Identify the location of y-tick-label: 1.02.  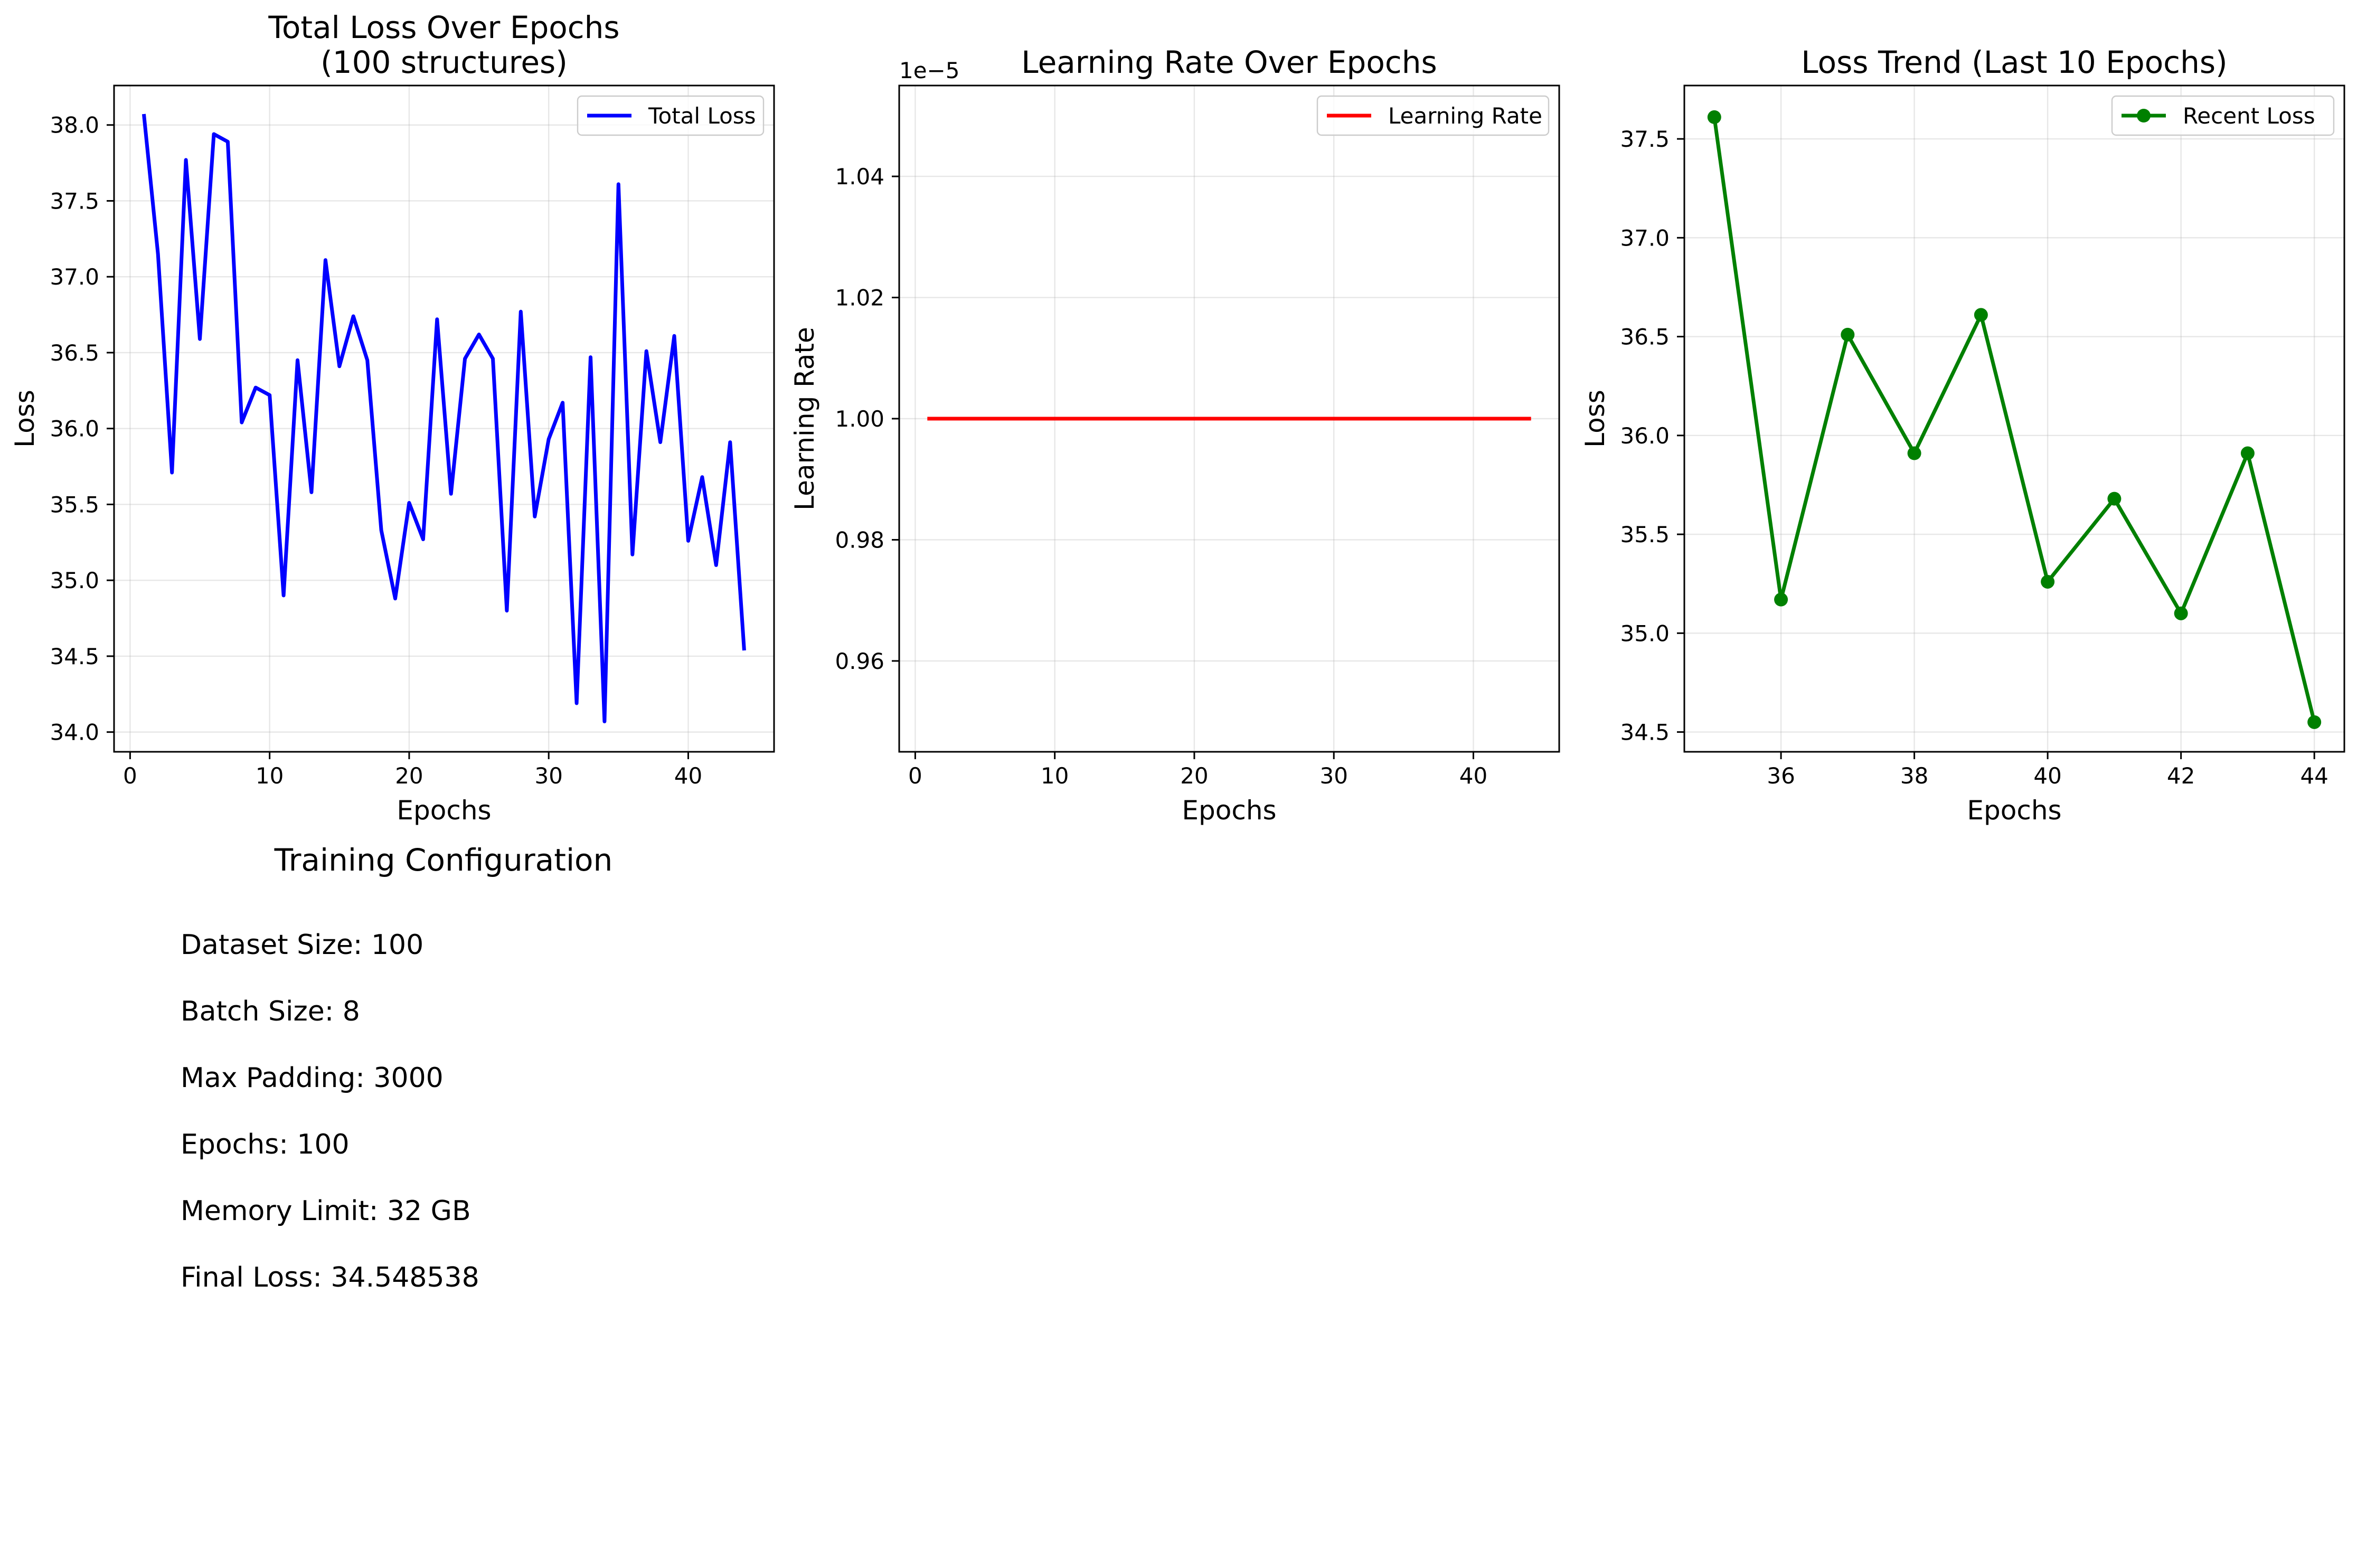
(860, 298).